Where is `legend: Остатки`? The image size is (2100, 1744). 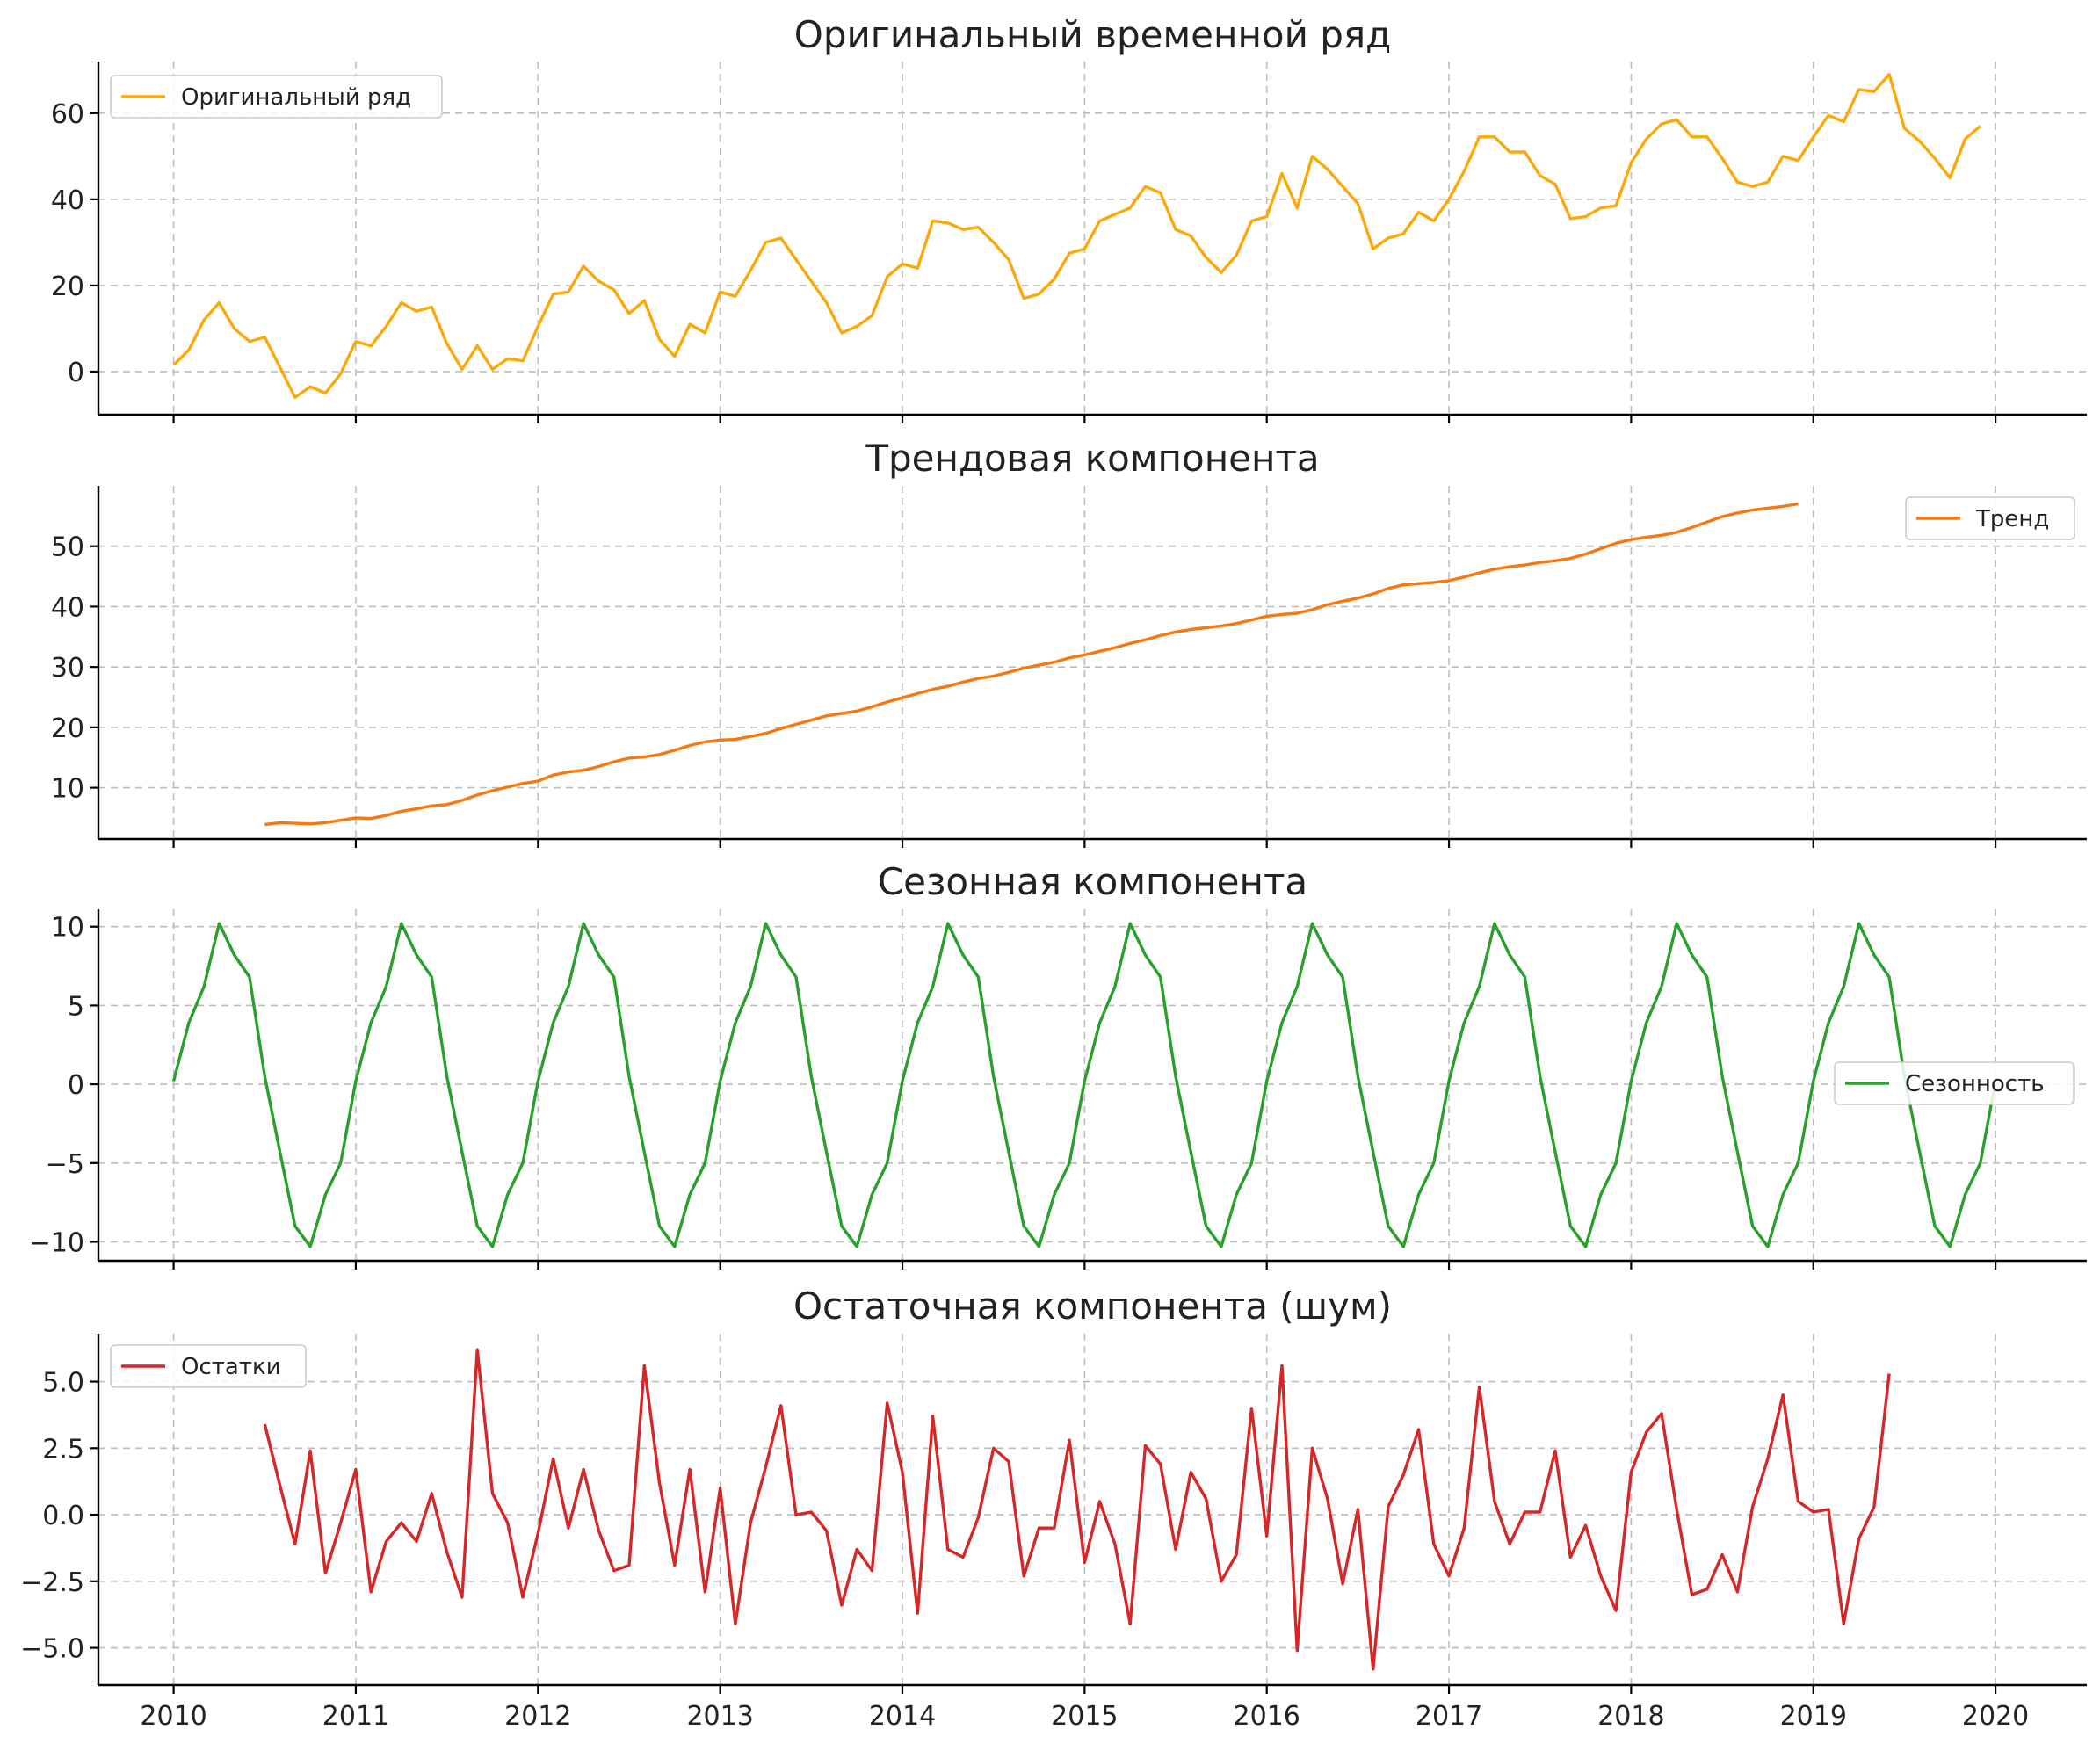 legend: Остатки is located at coordinates (208, 1366).